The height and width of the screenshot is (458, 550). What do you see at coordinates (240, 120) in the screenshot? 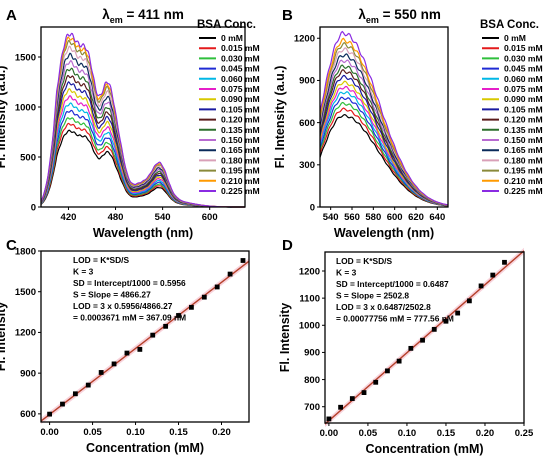
I see `panel-a-legend-label: 0.120 mM` at bounding box center [240, 120].